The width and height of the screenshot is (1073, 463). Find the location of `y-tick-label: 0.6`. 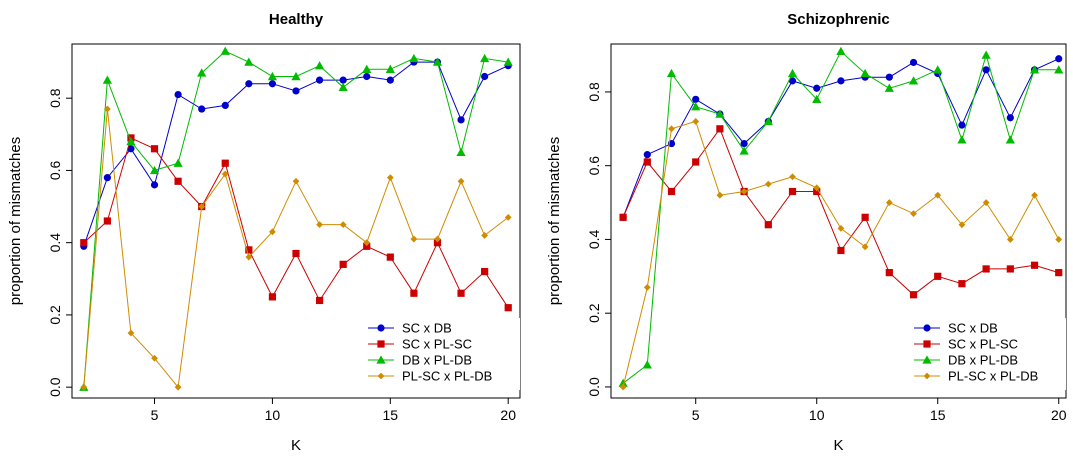

y-tick-label: 0.6 is located at coordinates (55, 170).